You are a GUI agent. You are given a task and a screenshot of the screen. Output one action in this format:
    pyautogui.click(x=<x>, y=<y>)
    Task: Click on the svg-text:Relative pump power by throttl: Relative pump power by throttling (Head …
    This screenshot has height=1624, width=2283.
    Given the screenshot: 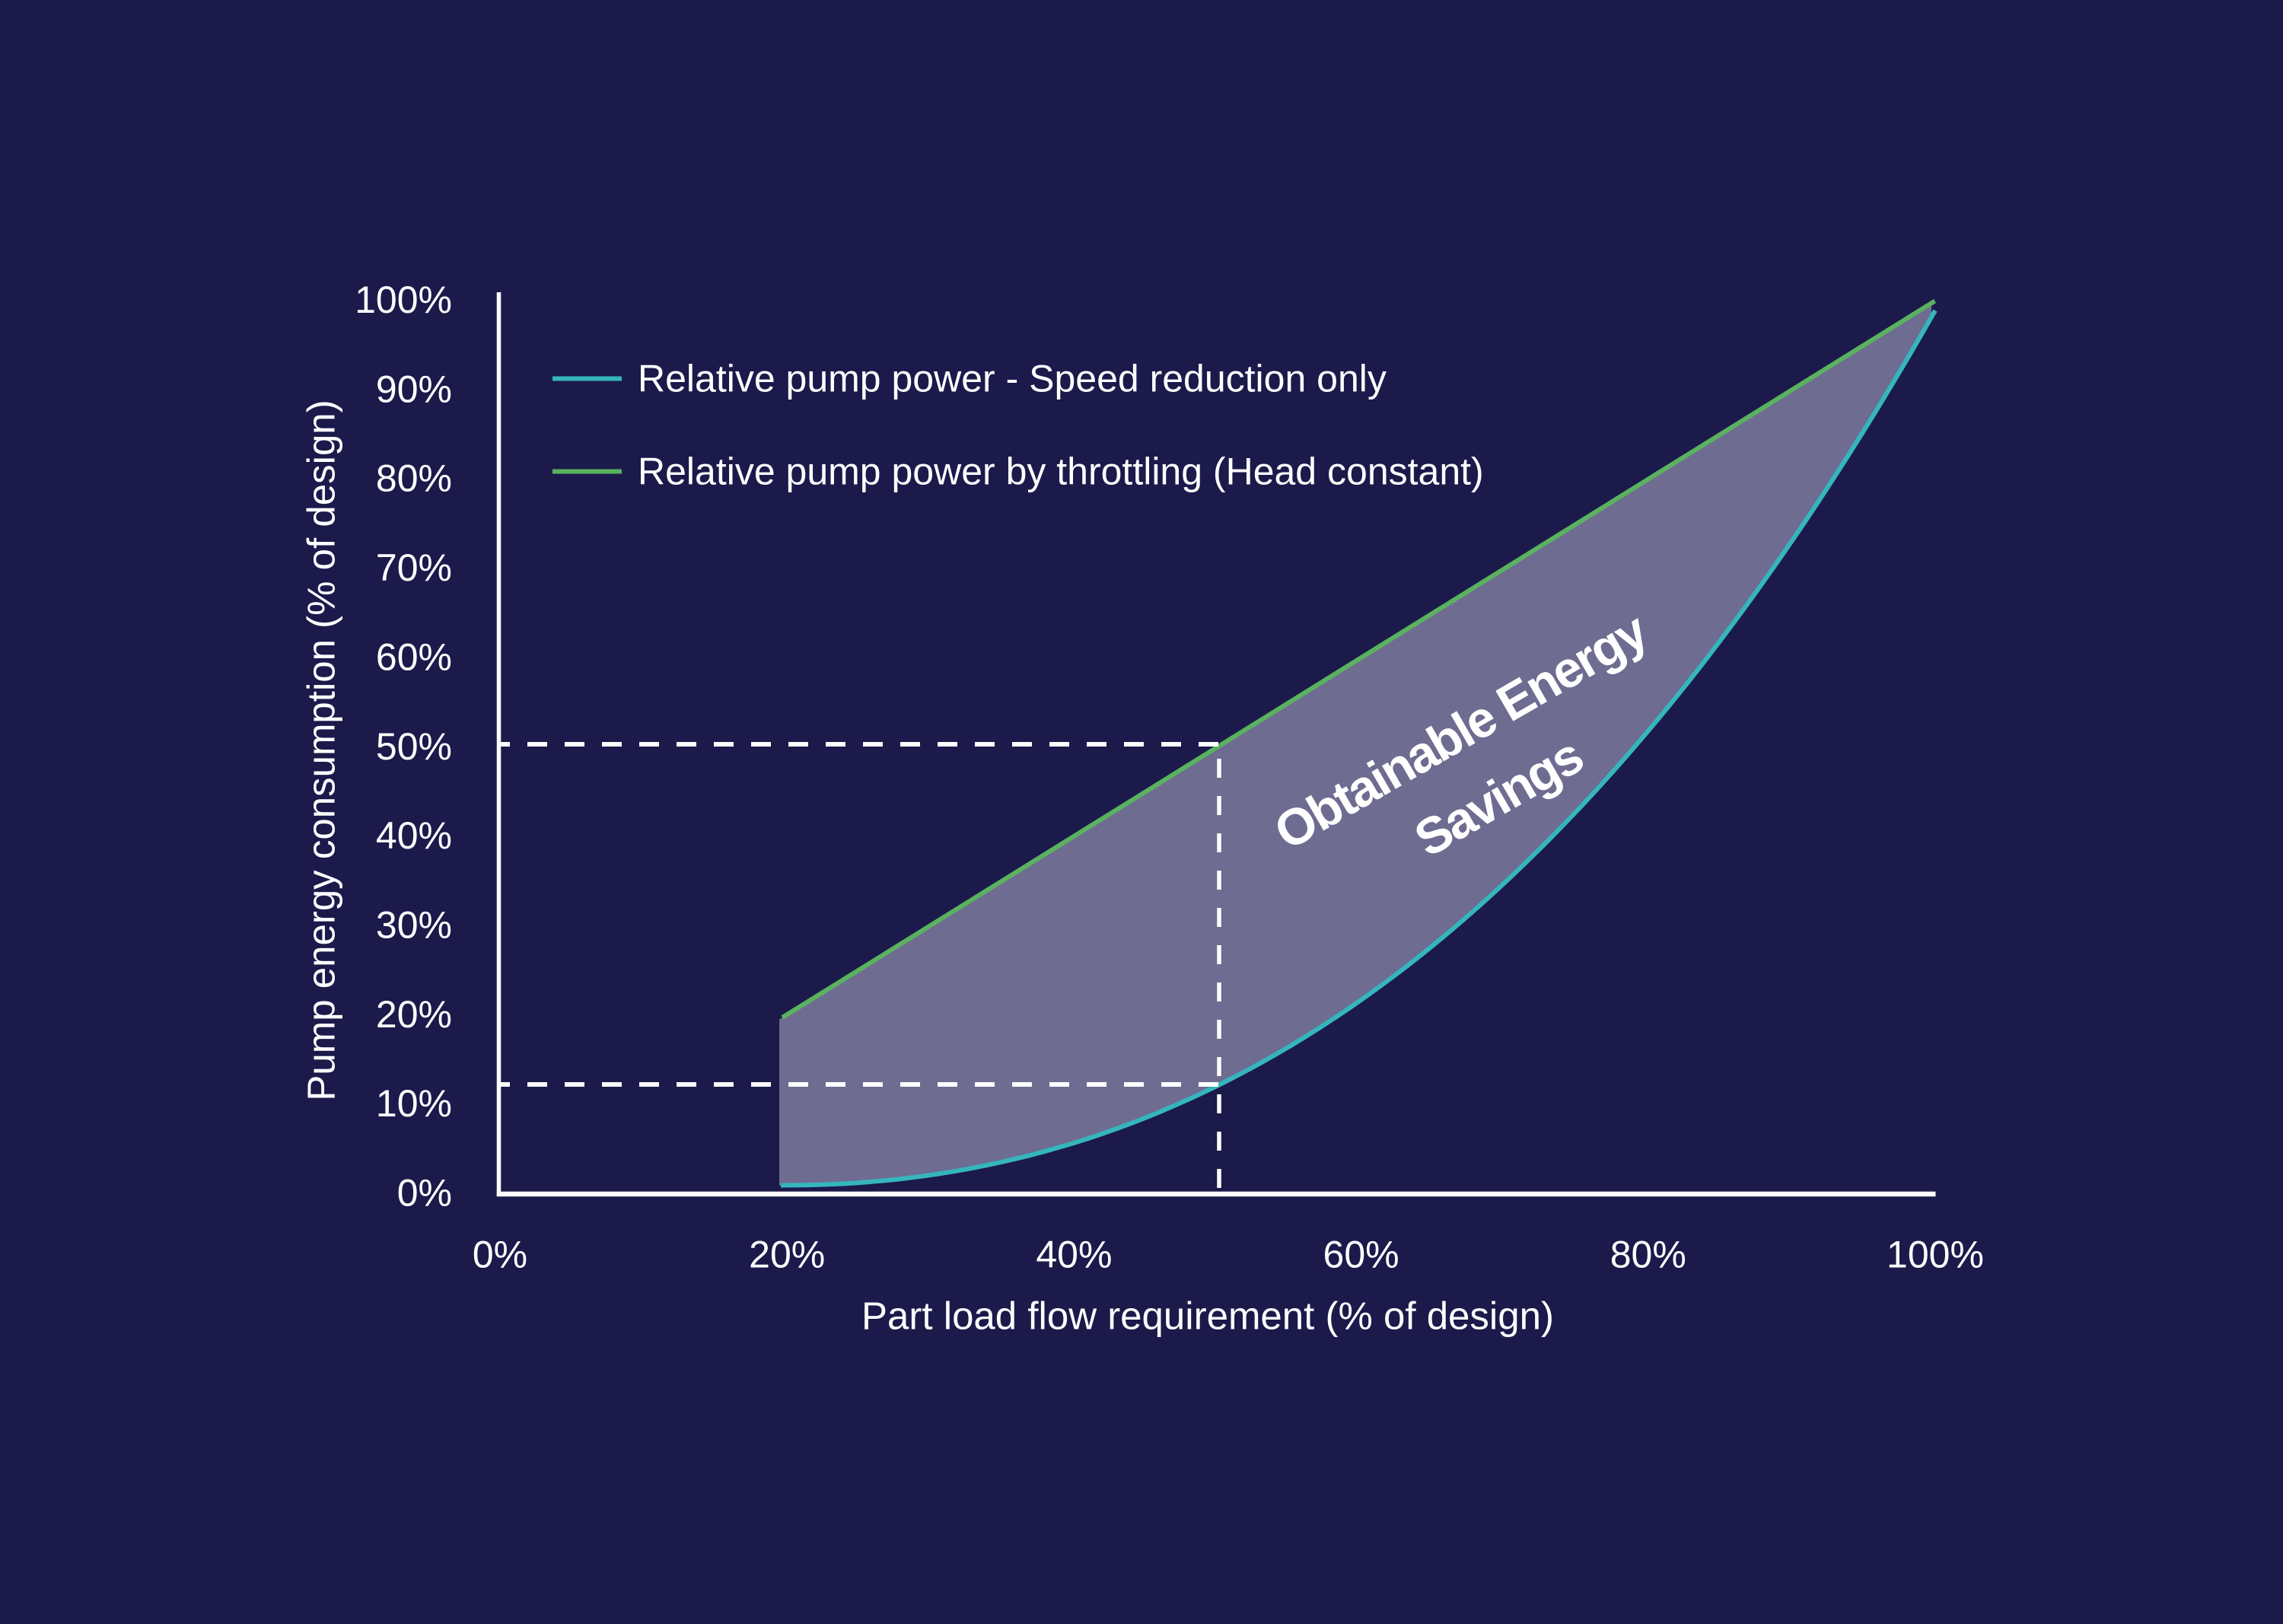 What is the action you would take?
    pyautogui.click(x=1061, y=472)
    